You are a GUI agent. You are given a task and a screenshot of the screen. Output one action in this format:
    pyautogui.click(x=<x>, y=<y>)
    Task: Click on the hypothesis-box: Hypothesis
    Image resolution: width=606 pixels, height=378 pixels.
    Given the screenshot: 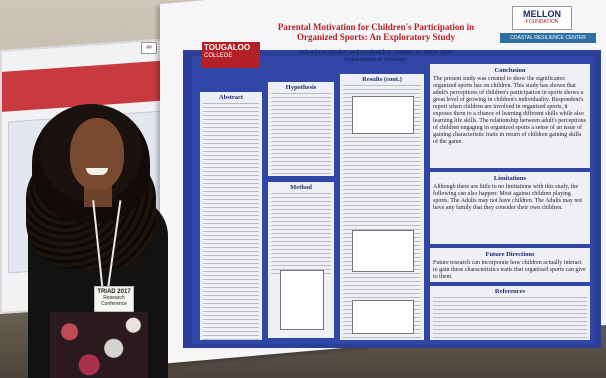 What is the action you would take?
    pyautogui.click(x=301, y=129)
    